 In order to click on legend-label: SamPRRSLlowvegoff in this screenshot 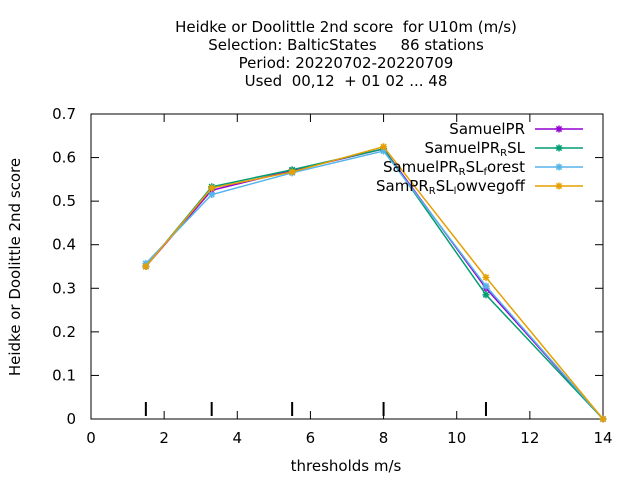, I will do `click(451, 187)`.